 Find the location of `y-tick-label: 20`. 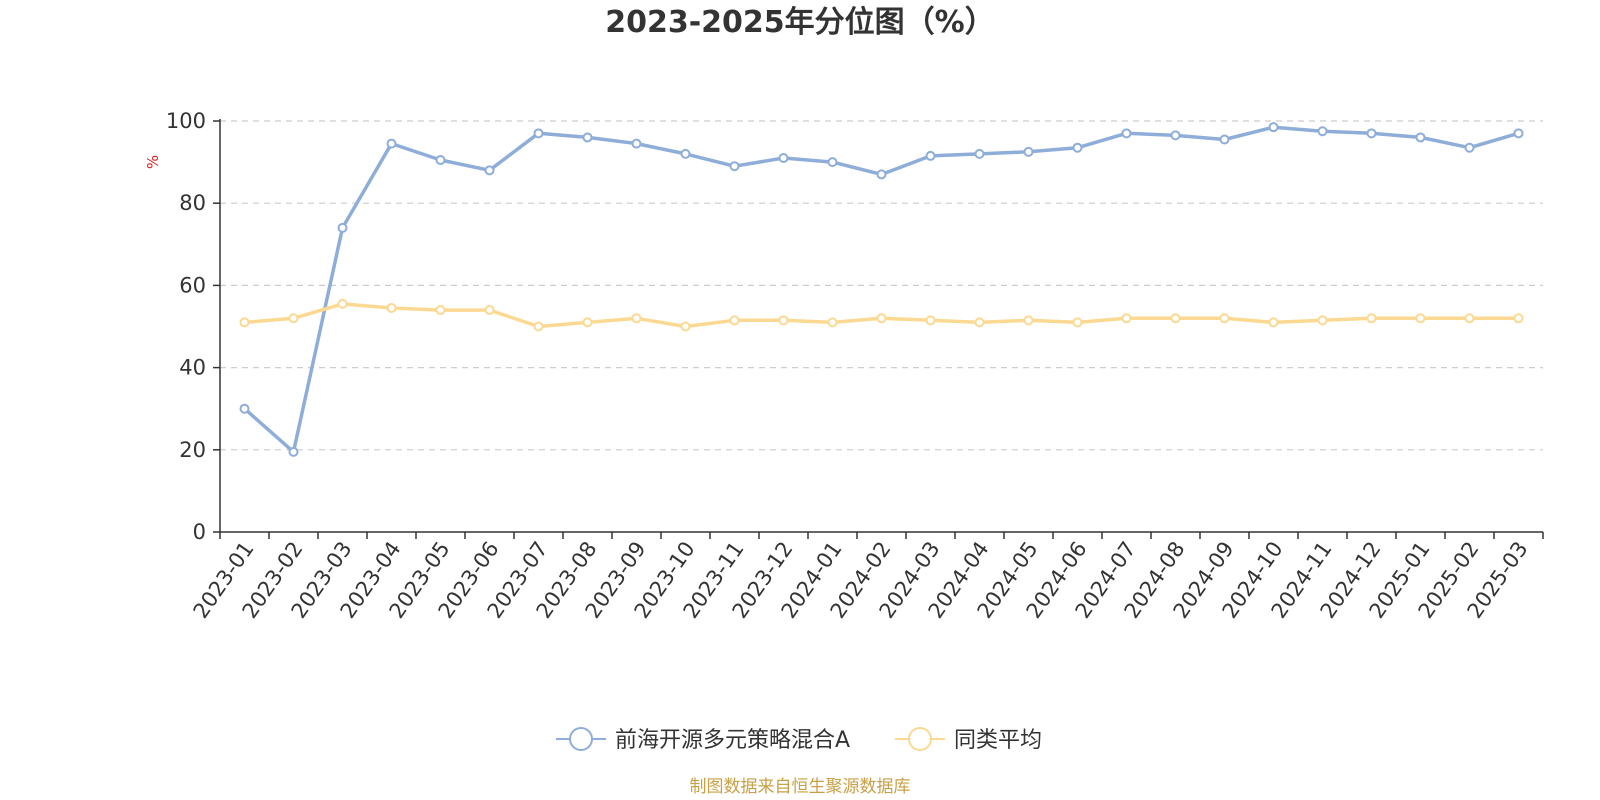

y-tick-label: 20 is located at coordinates (192, 450).